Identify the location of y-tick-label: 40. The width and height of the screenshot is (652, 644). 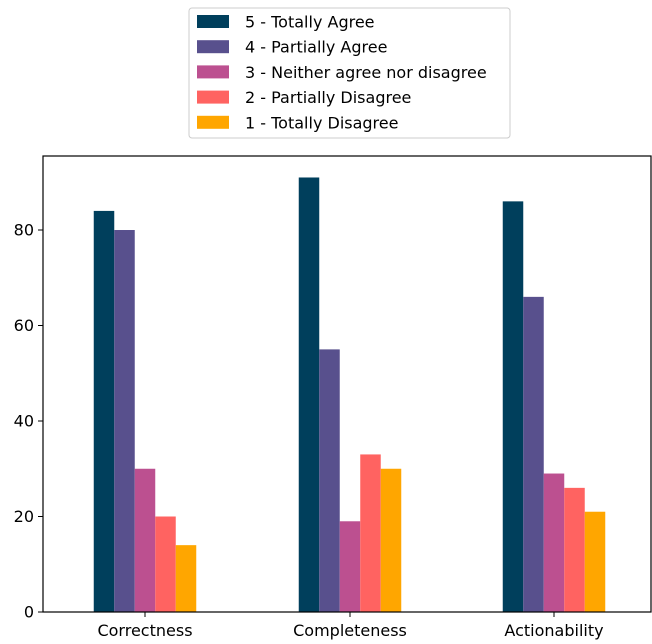
(24, 421).